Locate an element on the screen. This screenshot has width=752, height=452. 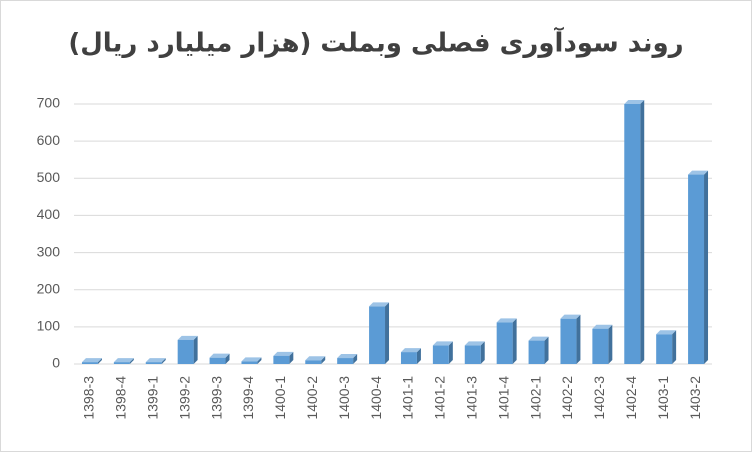
x-tick-label: 1400-3 is located at coordinates (344, 398).